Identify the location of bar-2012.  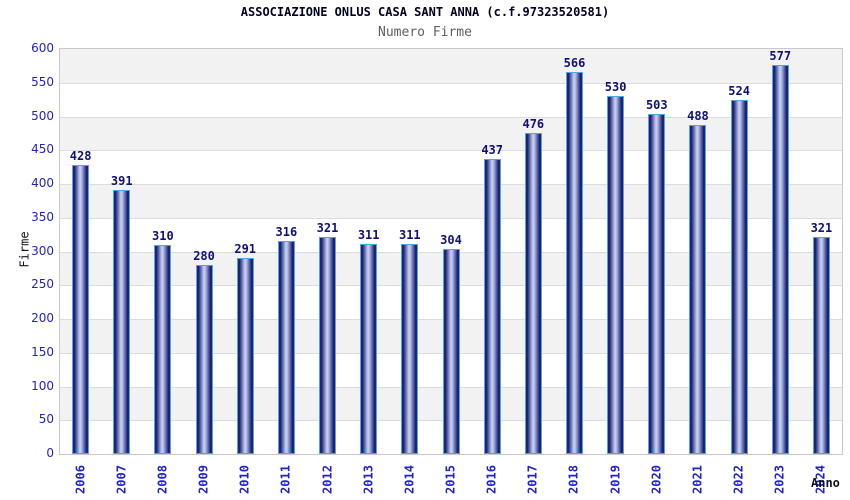
(328, 345).